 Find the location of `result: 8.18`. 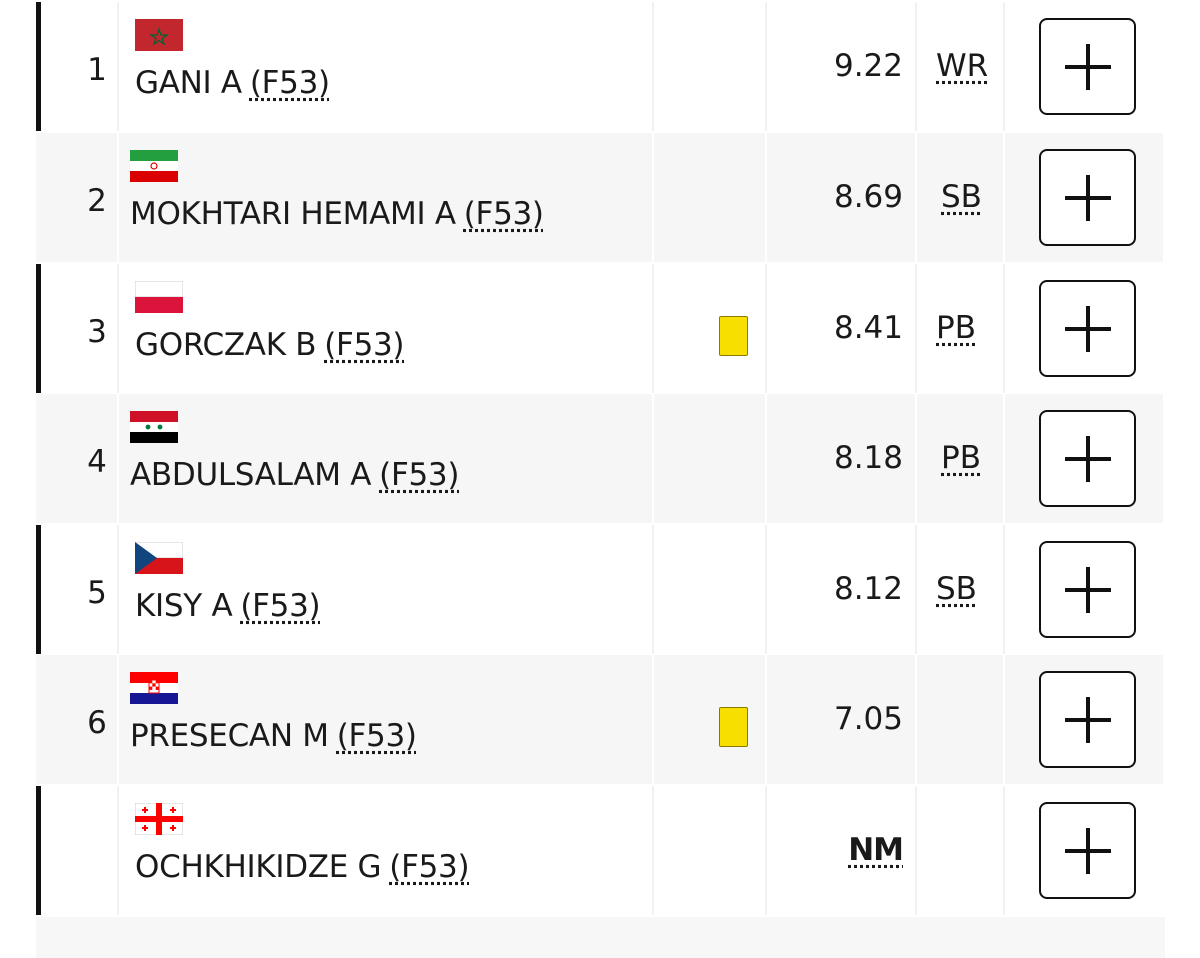

result: 8.18 is located at coordinates (868, 458).